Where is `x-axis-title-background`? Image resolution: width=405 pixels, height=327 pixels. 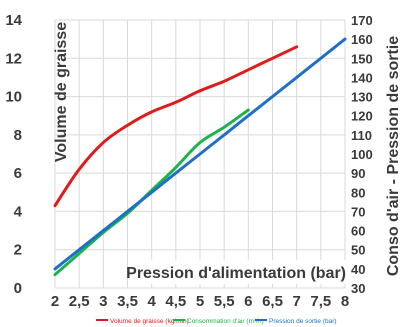
x-axis-title-background is located at coordinates (244, 272).